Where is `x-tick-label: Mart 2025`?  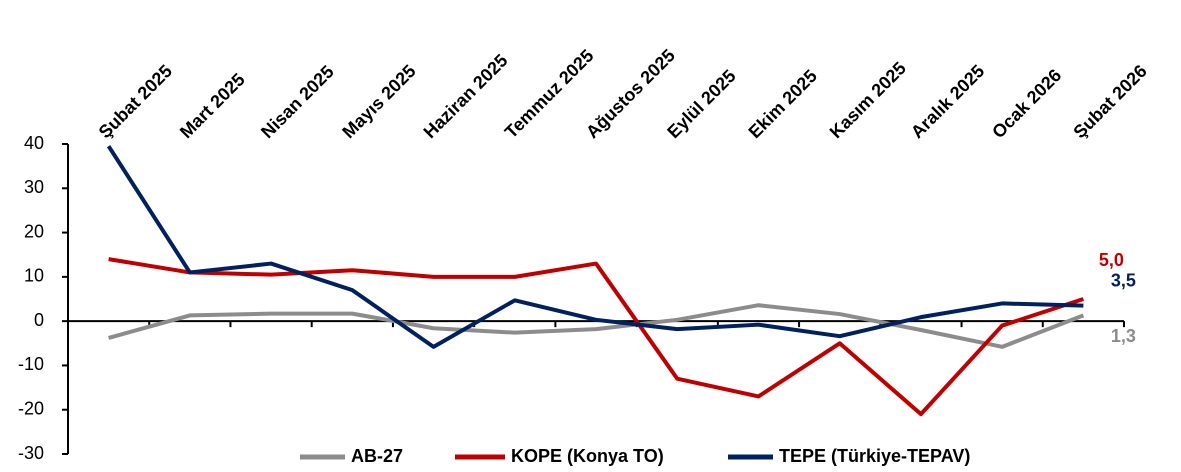 x-tick-label: Mart 2025 is located at coordinates (212, 105).